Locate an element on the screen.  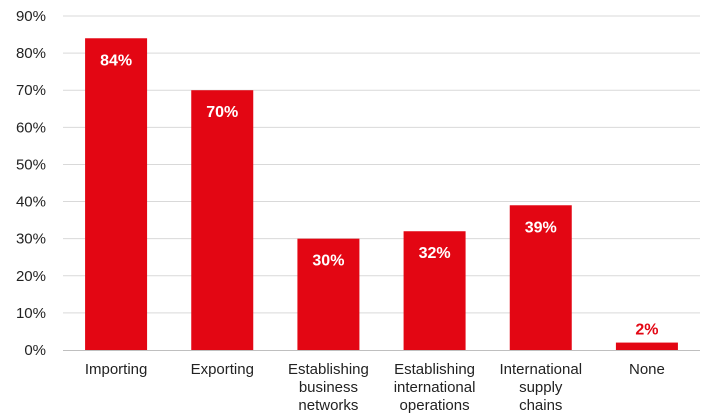
x-tick-label: Establishing international operations is located at coordinates (435, 387).